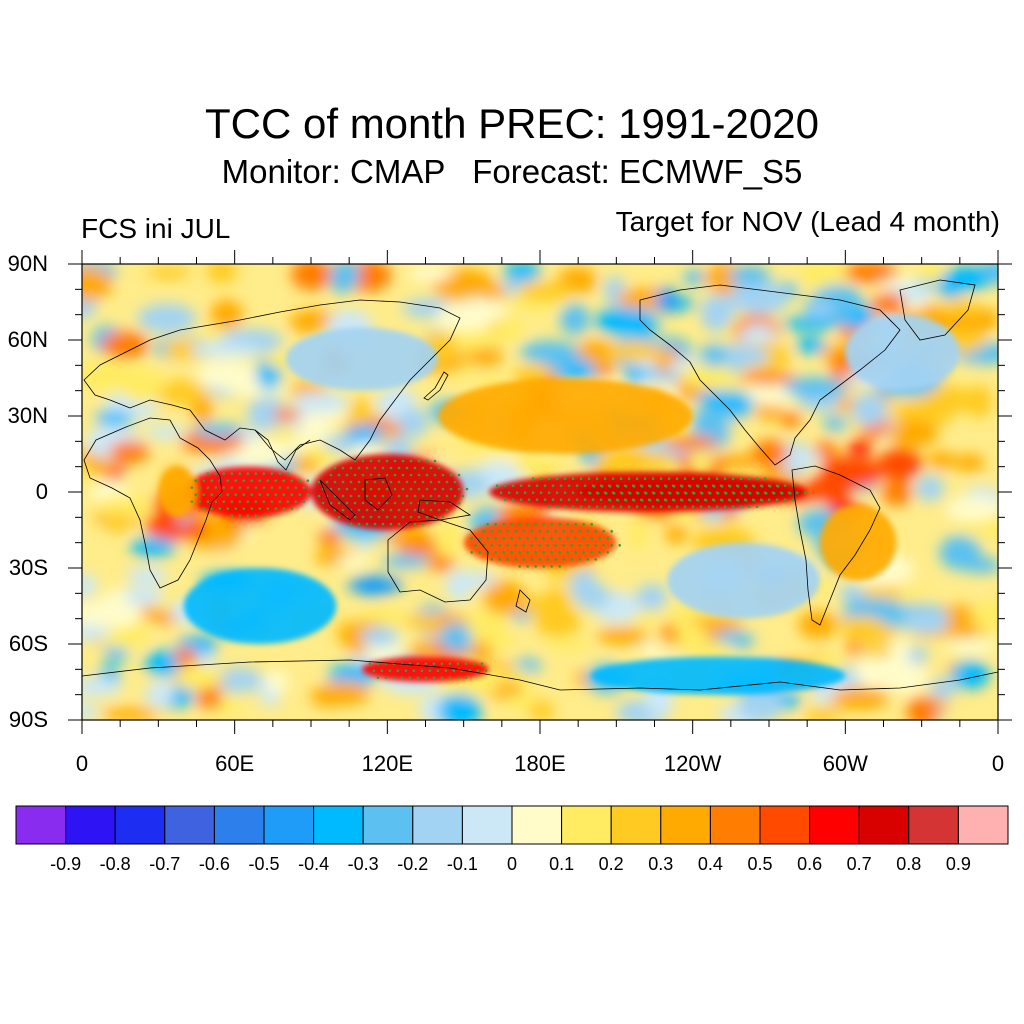 Image resolution: width=1024 pixels, height=1024 pixels. I want to click on colorbar-label: 0.9, so click(958, 864).